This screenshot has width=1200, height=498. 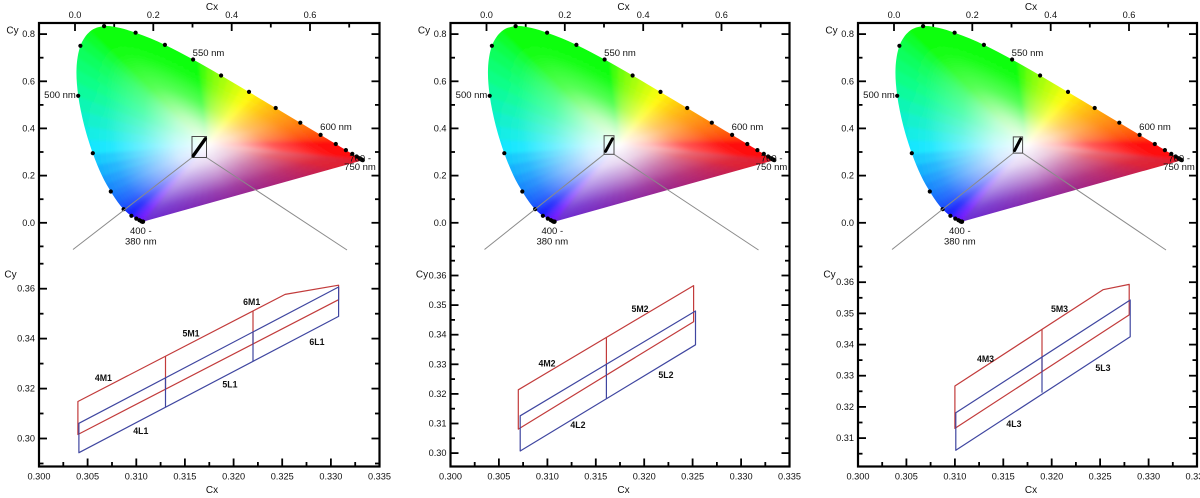 What do you see at coordinates (229, 385) in the screenshot?
I see `svg-text: 5L1` at bounding box center [229, 385].